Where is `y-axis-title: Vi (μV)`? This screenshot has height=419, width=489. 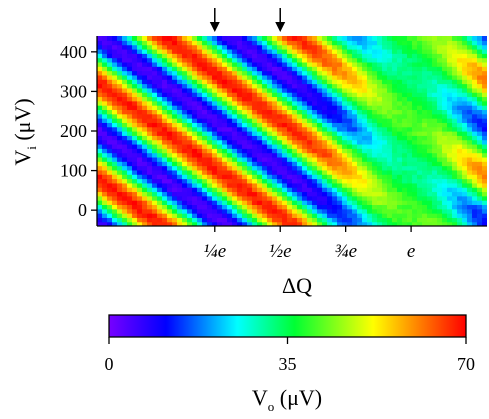
y-axis-title: Vi (μV) is located at coordinates (24, 131).